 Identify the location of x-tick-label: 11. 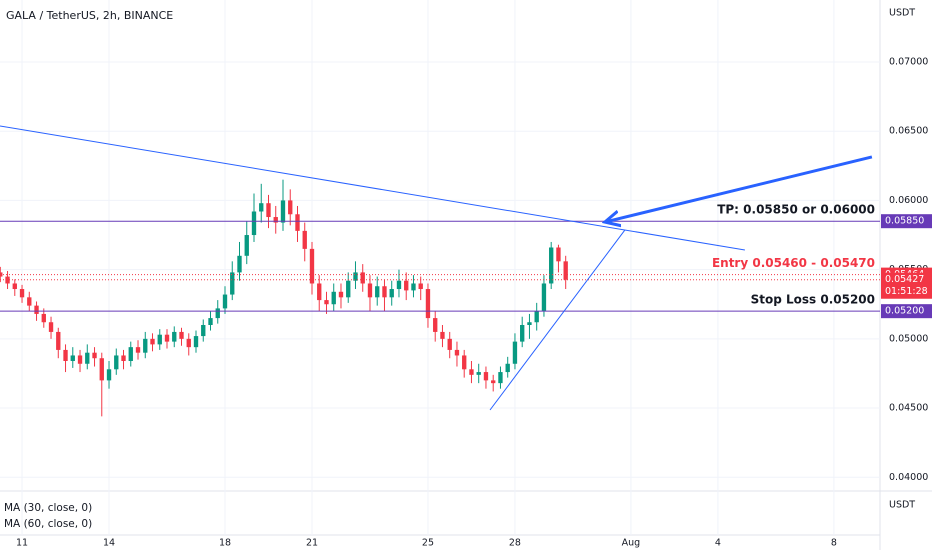
(22, 543).